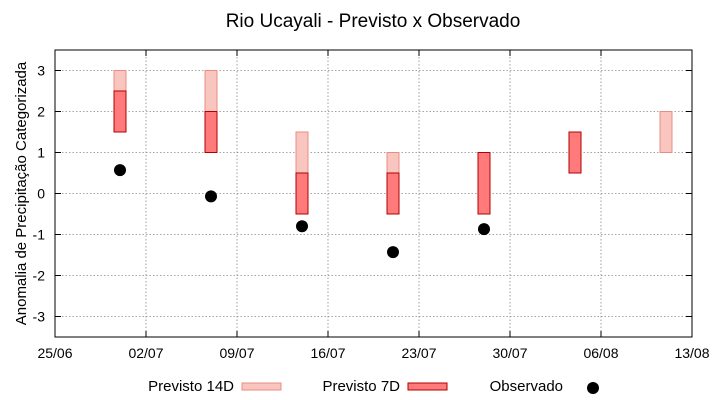 This screenshot has width=720, height=400. Describe the element at coordinates (41, 112) in the screenshot. I see `y-tick-label: 2` at that location.